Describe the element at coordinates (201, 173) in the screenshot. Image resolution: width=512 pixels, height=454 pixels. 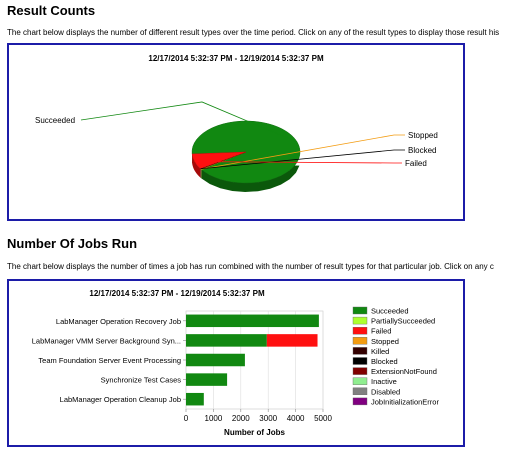
I see `pie-slice-side-stopped` at that location.